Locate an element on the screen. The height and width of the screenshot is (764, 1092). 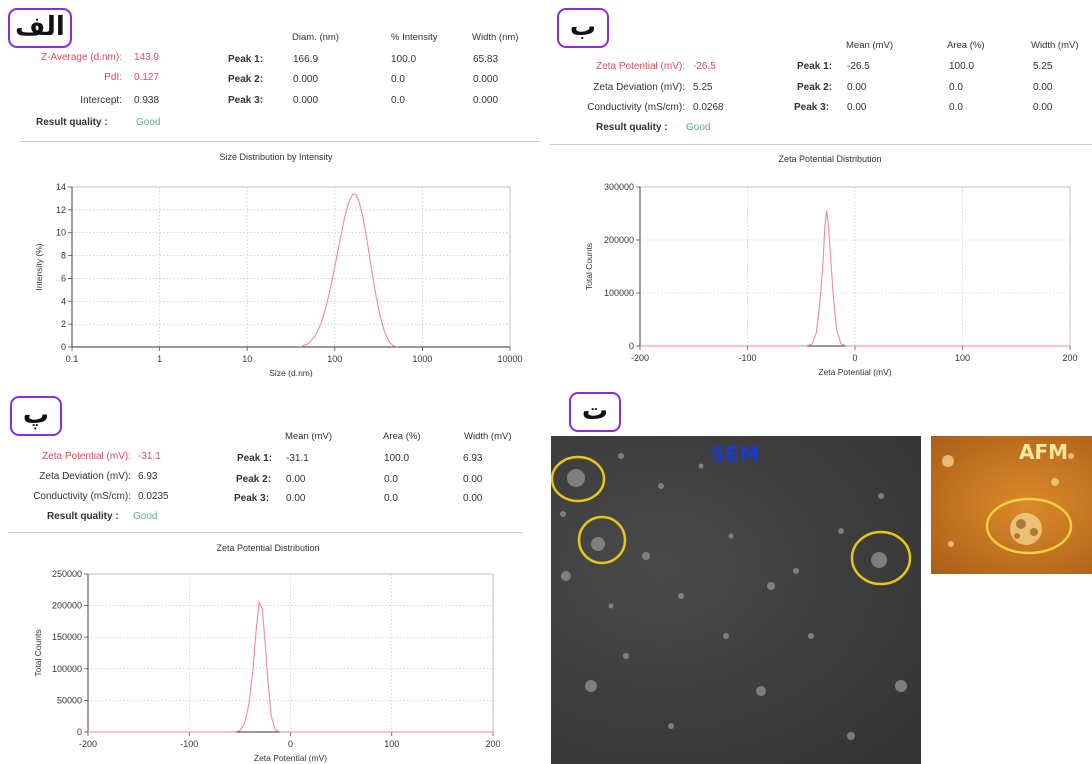
conductivity-label: Conductivity (mS/cm): is located at coordinates (636, 107).